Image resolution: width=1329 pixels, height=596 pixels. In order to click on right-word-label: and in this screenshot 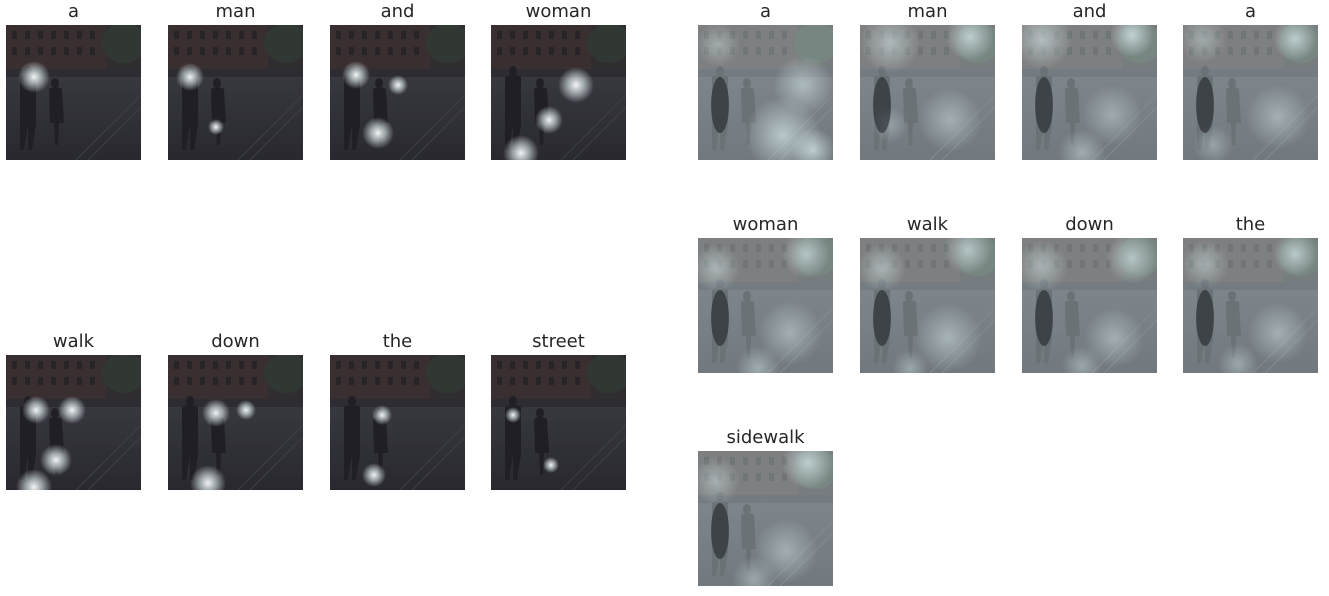, I will do `click(1089, 11)`.